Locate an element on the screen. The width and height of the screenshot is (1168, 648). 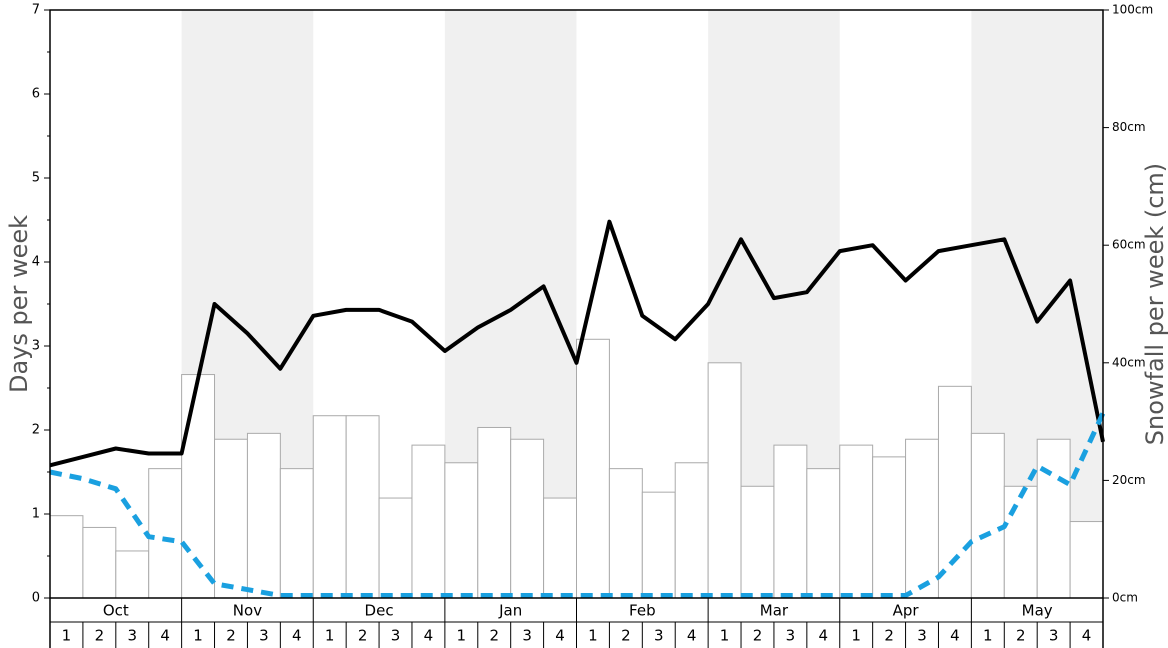
y-tick-label: 1 is located at coordinates (36, 514).